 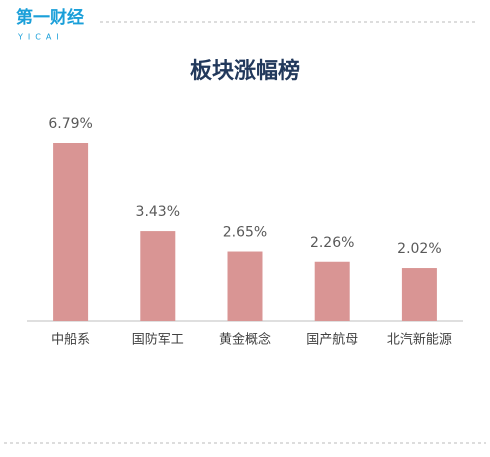 I want to click on logo-sub: YICAI, so click(x=40, y=37).